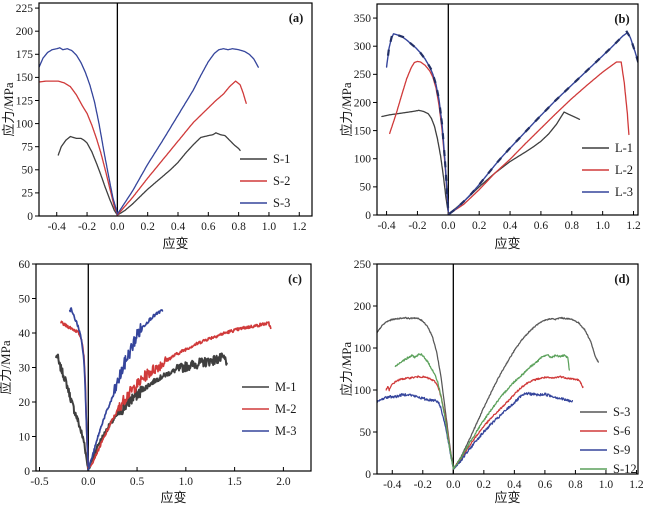  What do you see at coordinates (28, 147) in the screenshot?
I see `y-tick-label: 75` at bounding box center [28, 147].